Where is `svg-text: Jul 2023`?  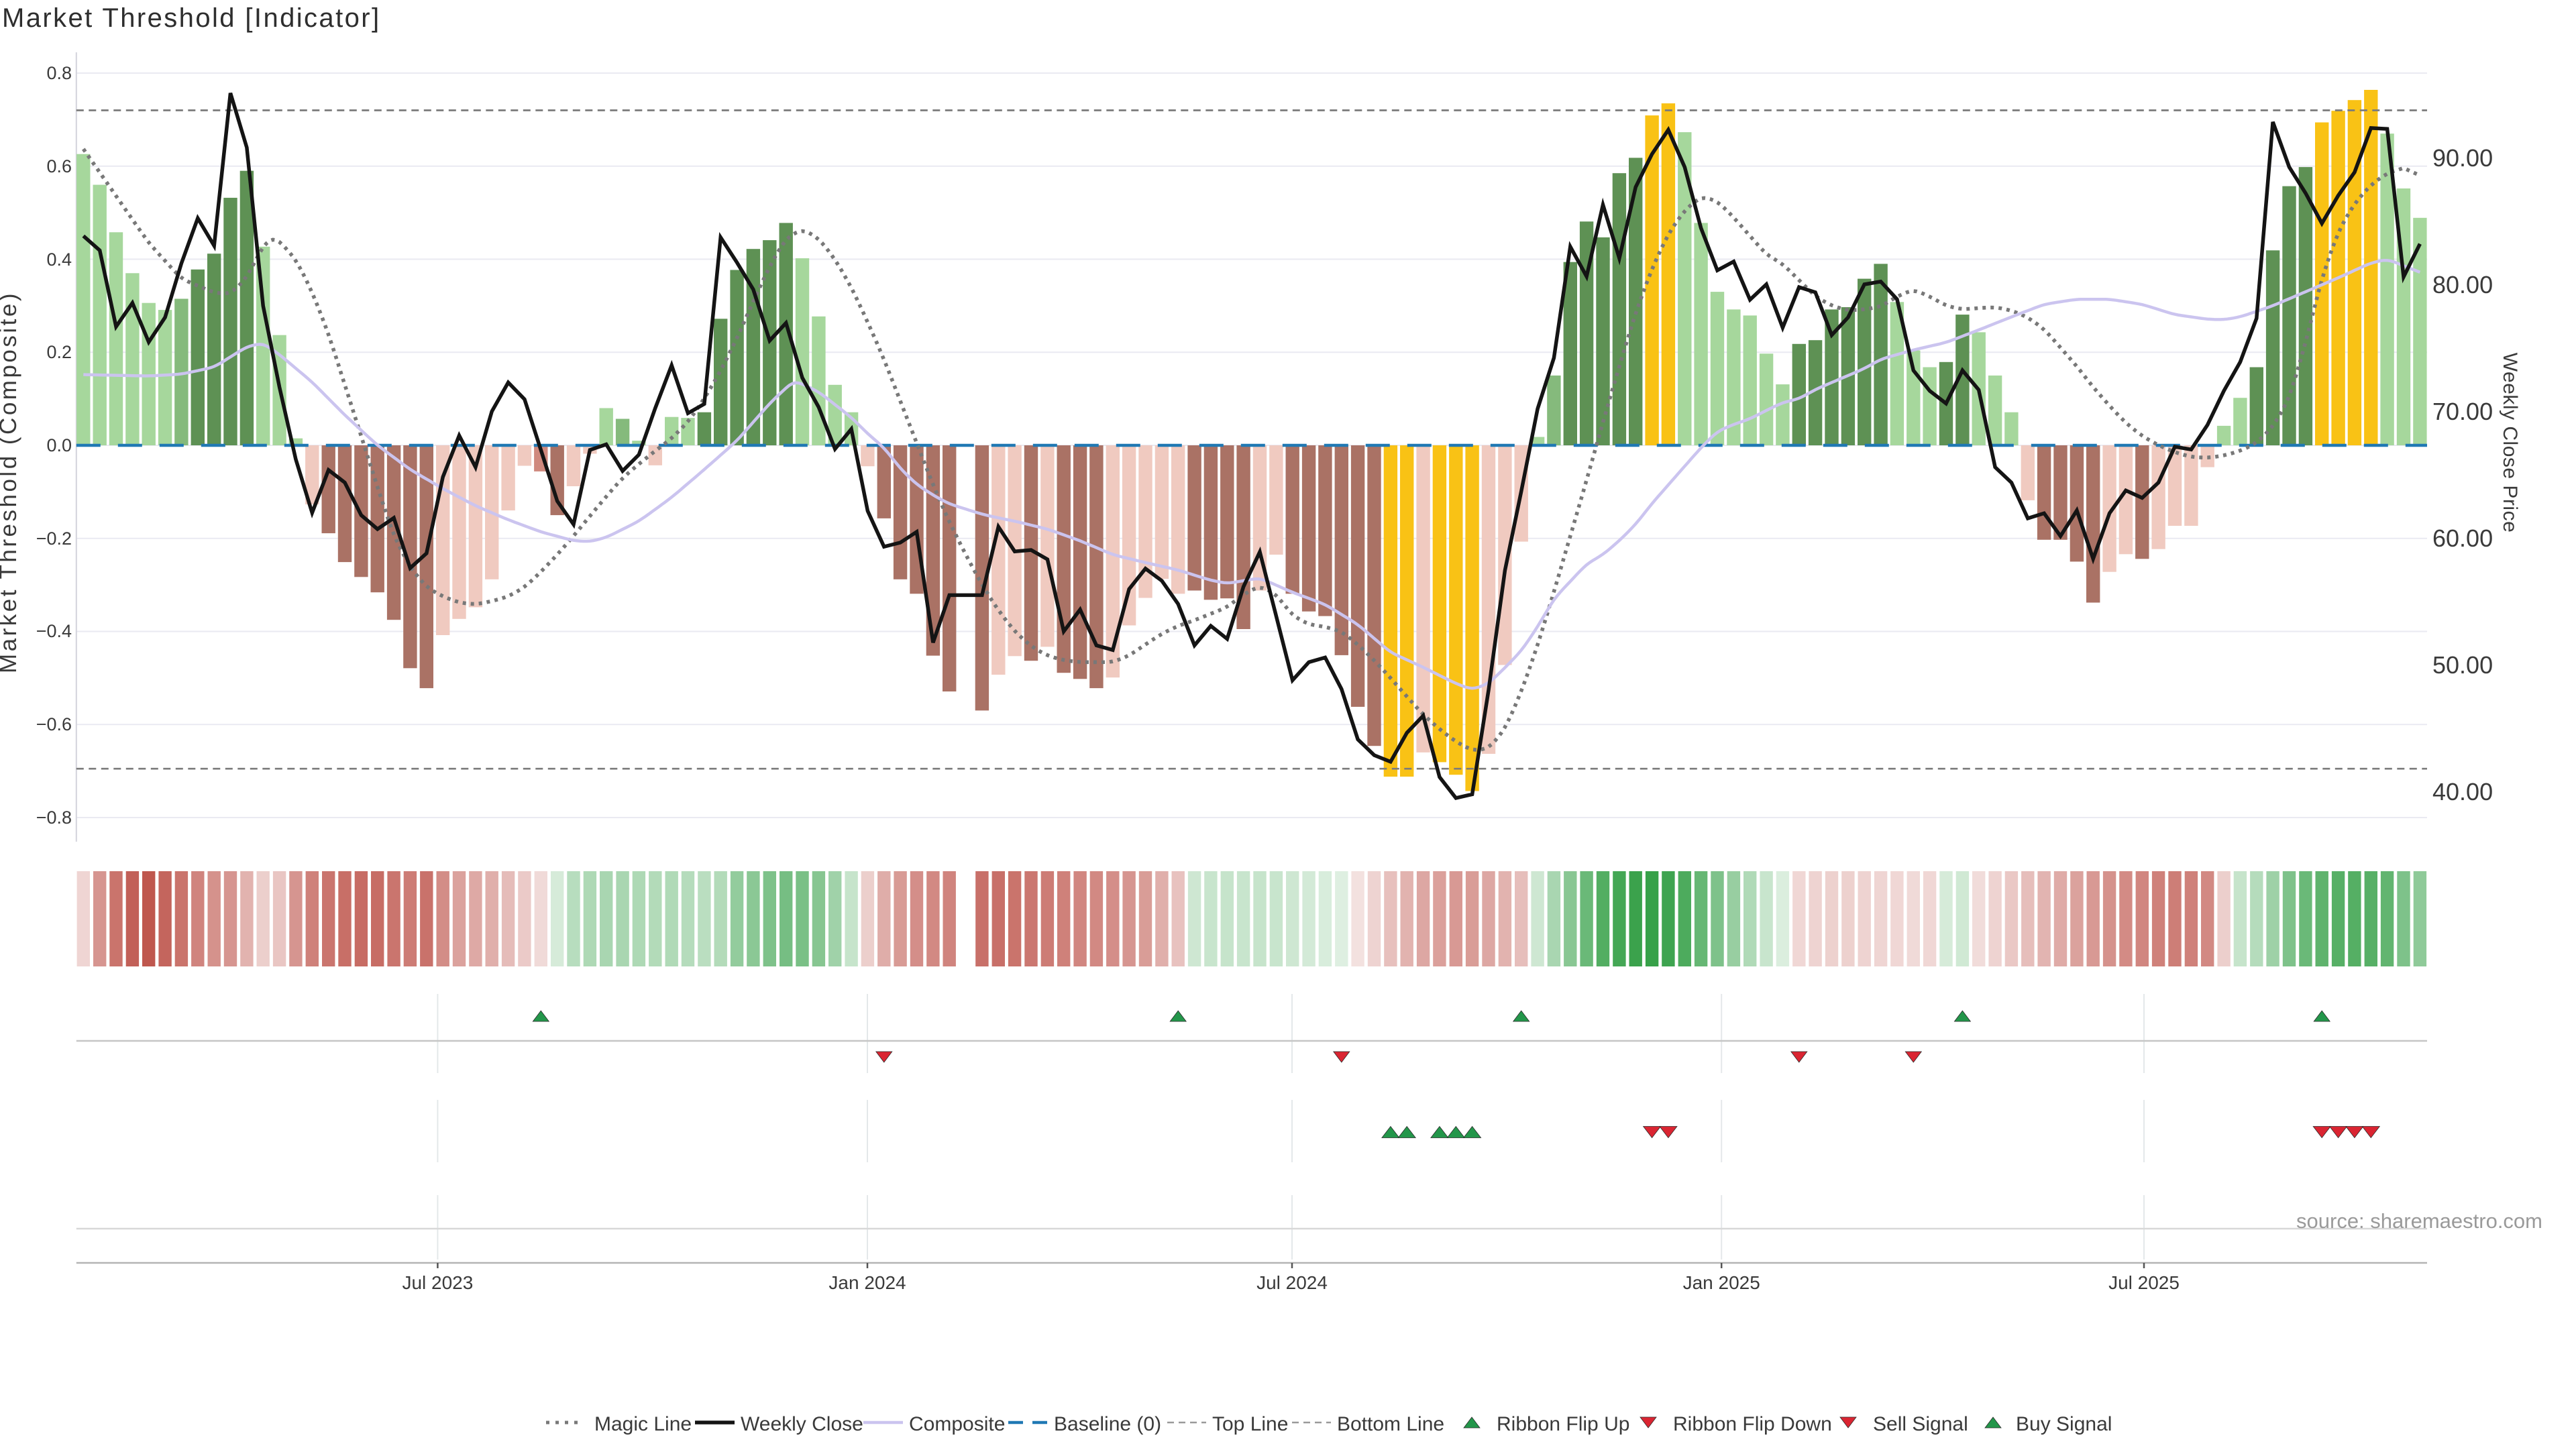
svg-text: Jul 2023 is located at coordinates (437, 1282).